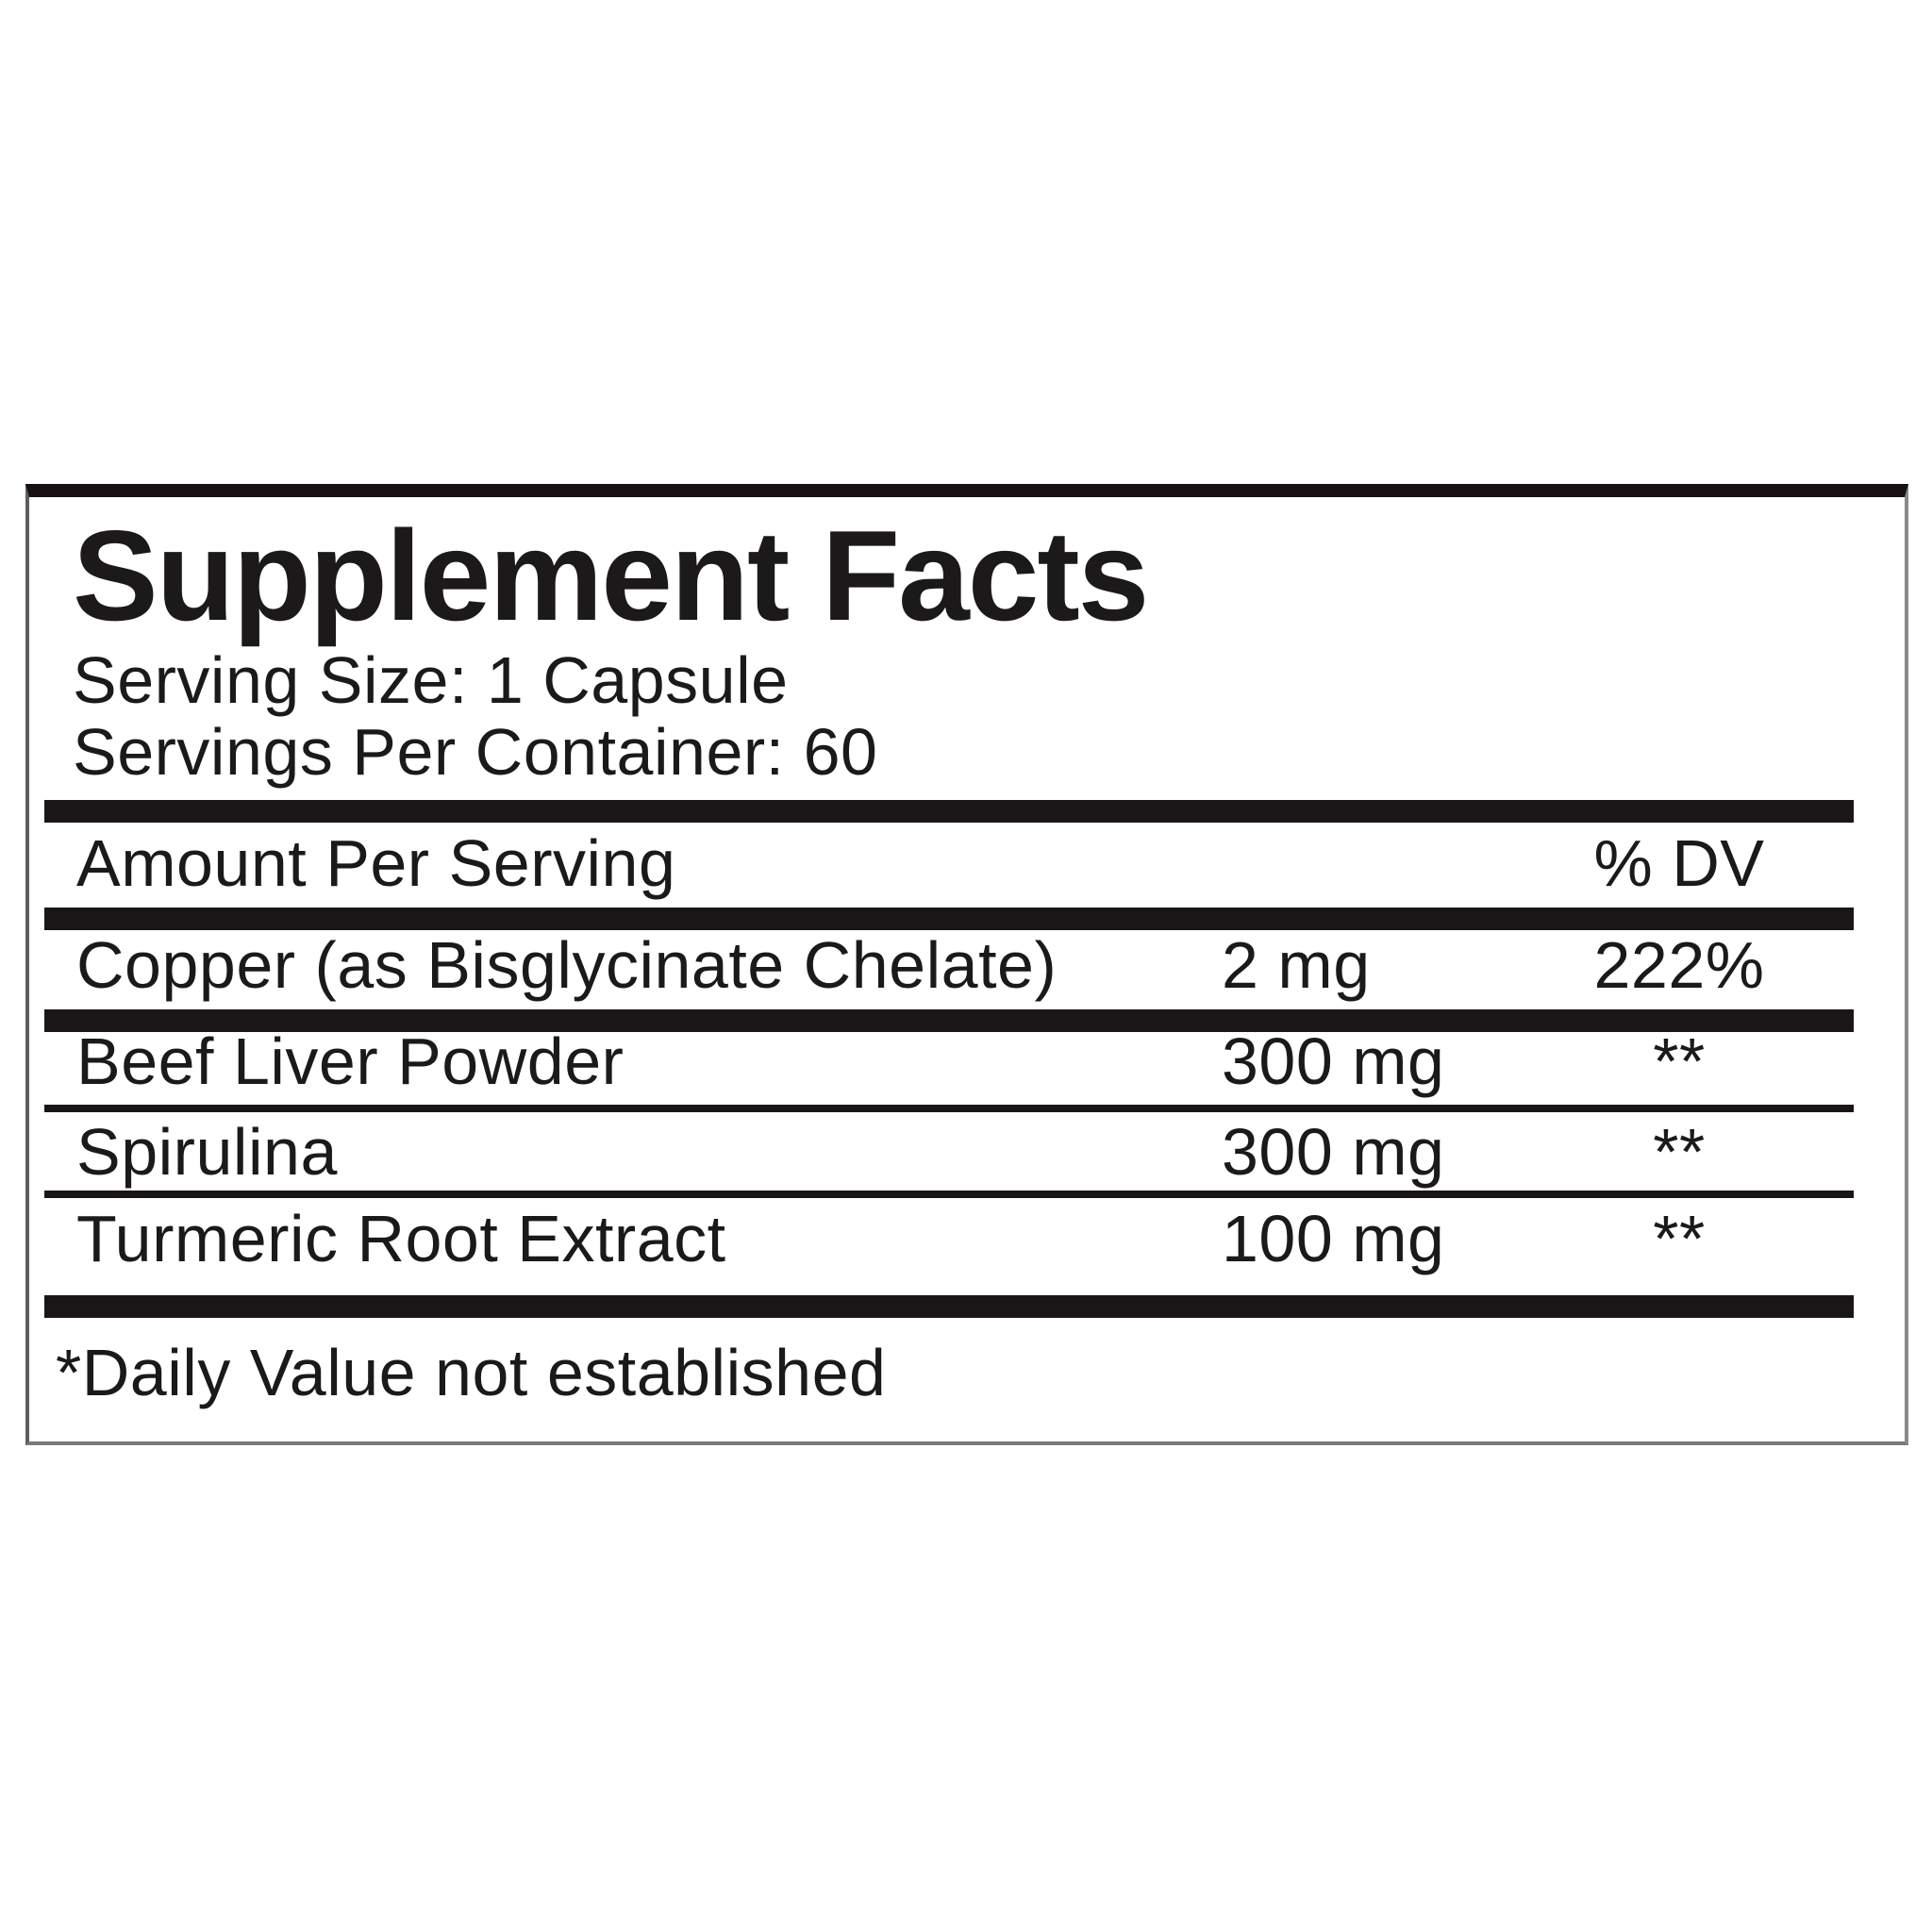 Image resolution: width=1932 pixels, height=1932 pixels. Describe the element at coordinates (949, 1307) in the screenshot. I see `divider-thick-bottom` at that location.